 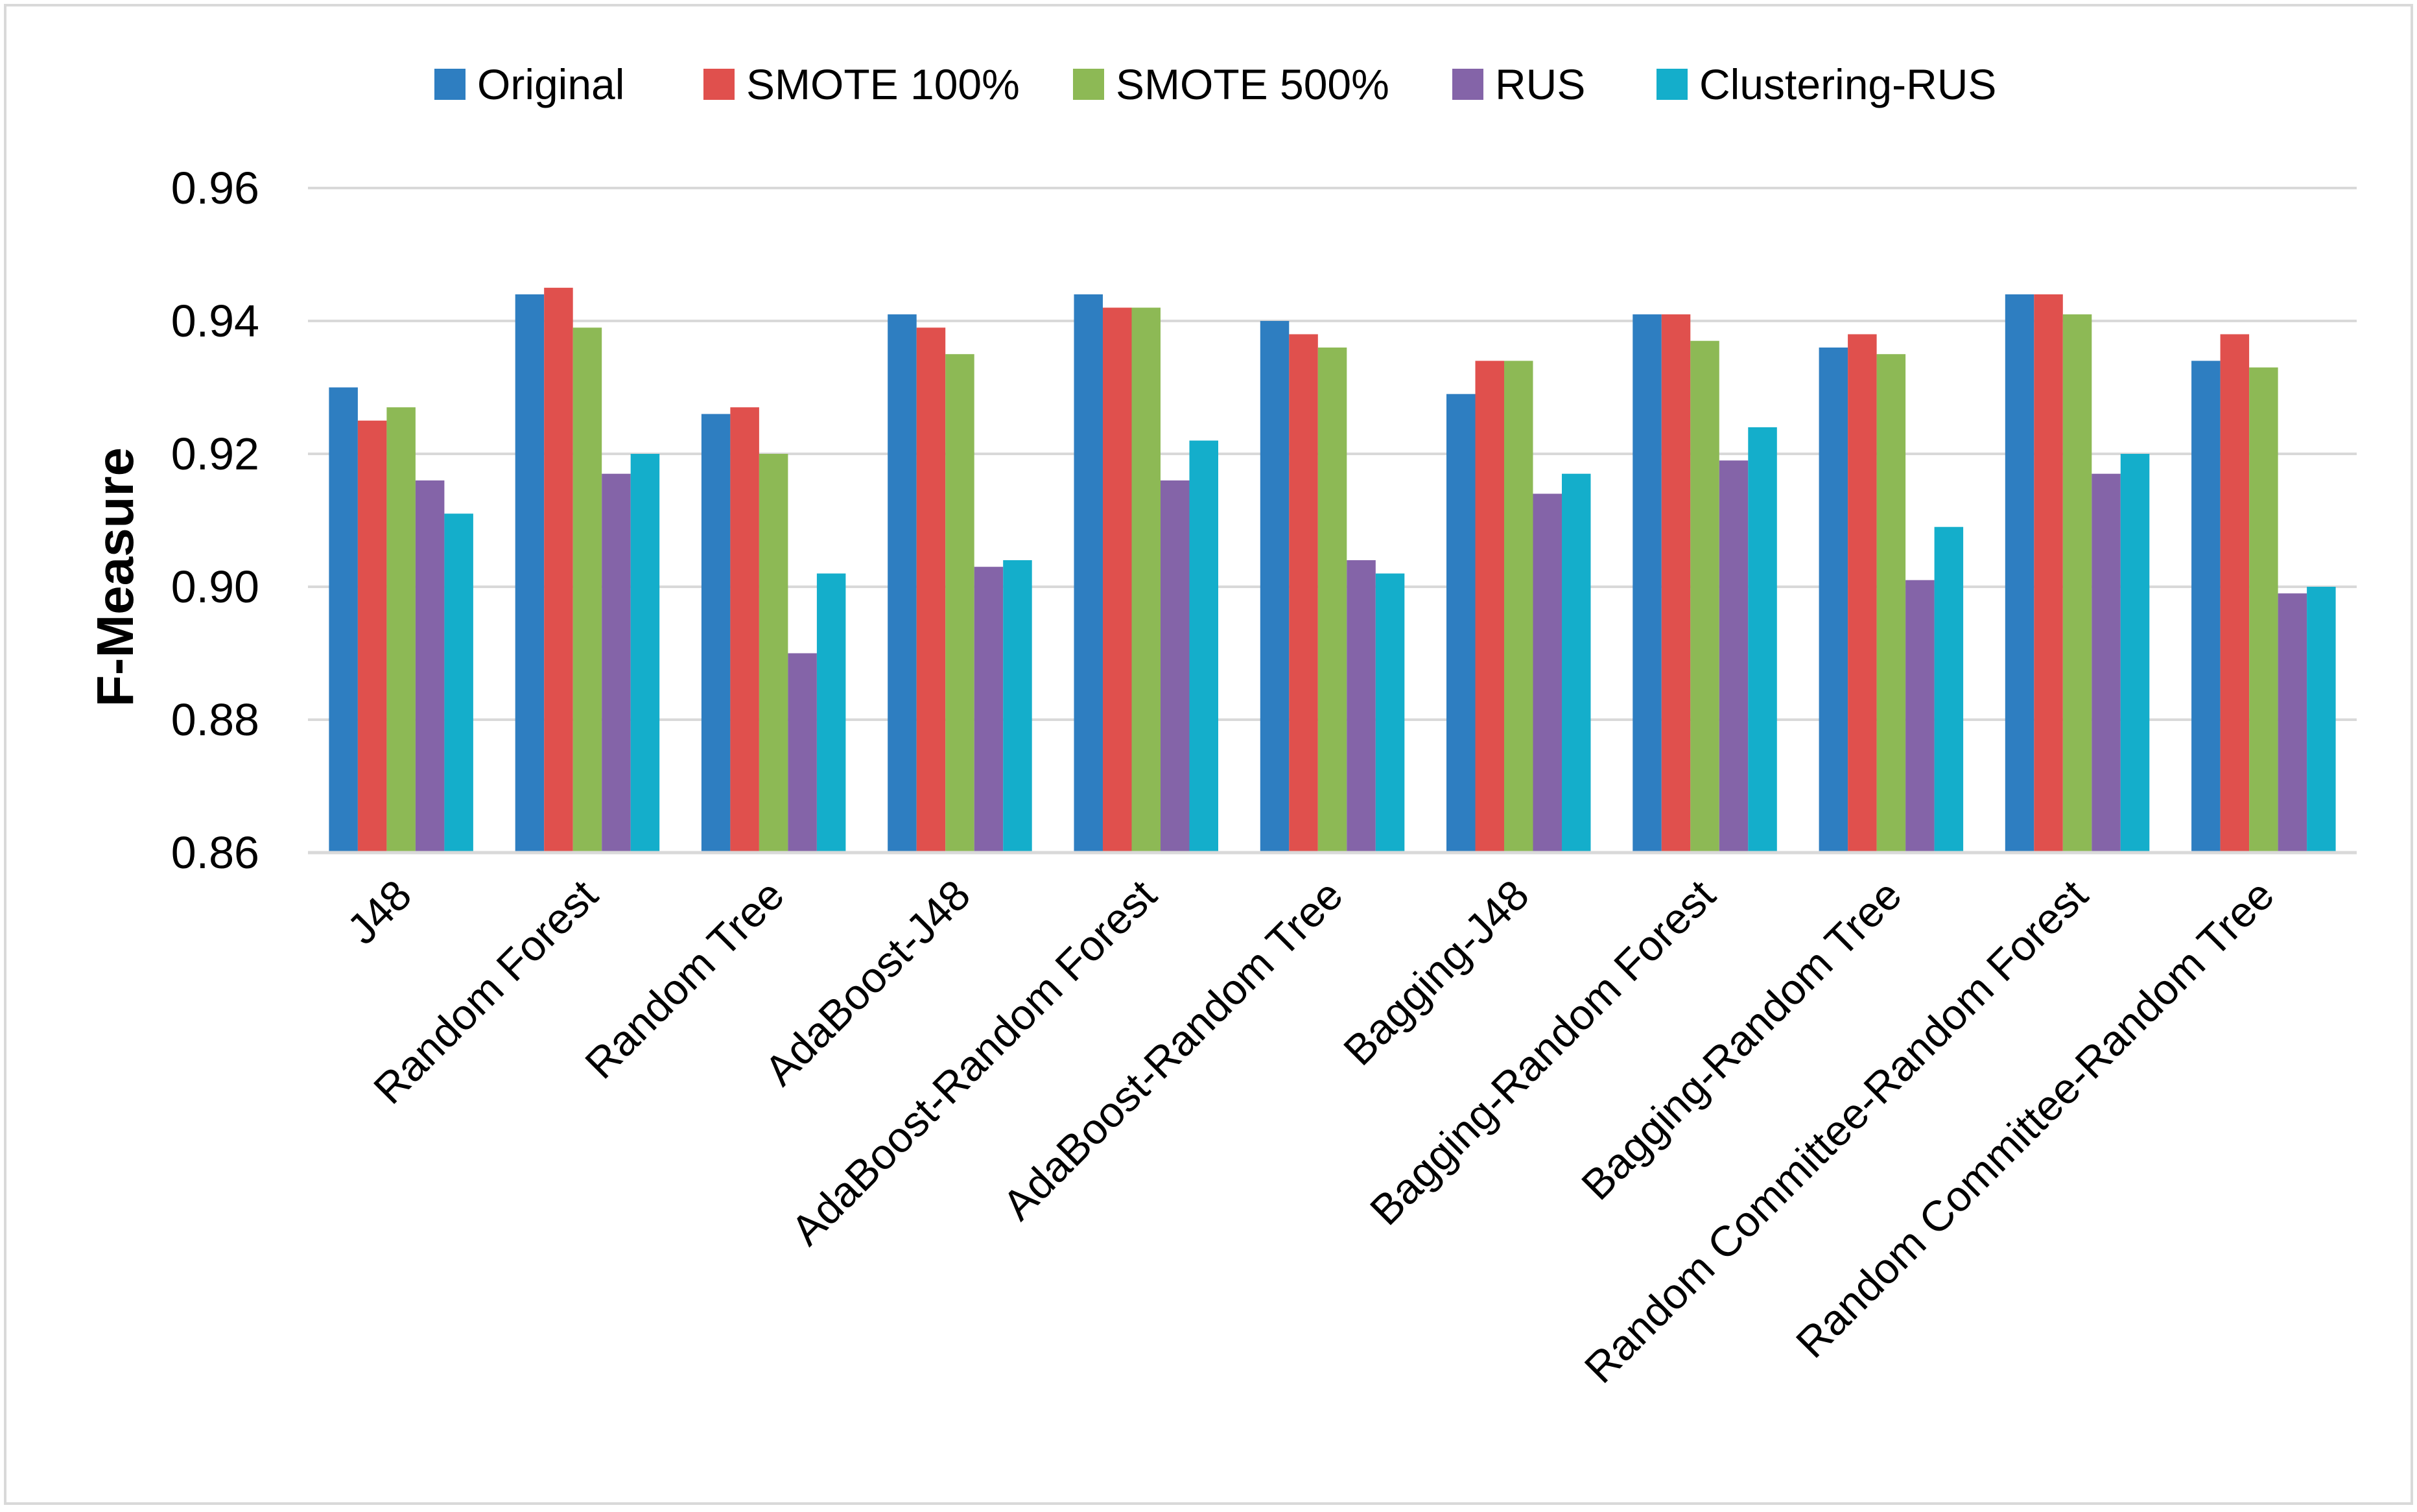 What do you see at coordinates (2263, 610) in the screenshot?
I see `bar-smote-500--10` at bounding box center [2263, 610].